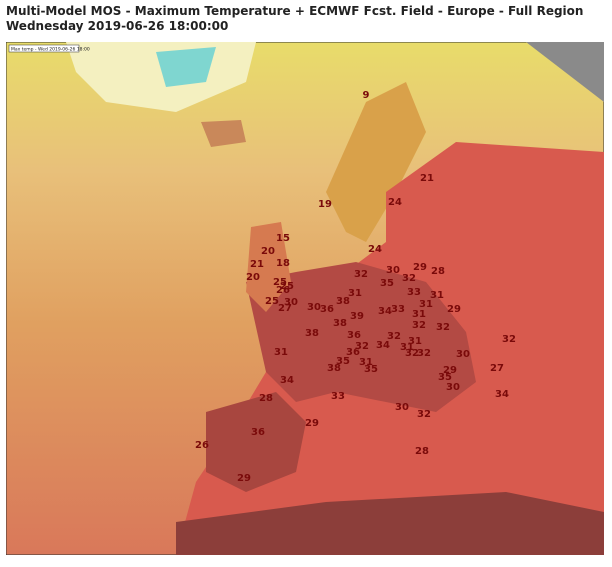  Describe the element at coordinates (283, 238) in the screenshot. I see `station-value: 15` at that location.